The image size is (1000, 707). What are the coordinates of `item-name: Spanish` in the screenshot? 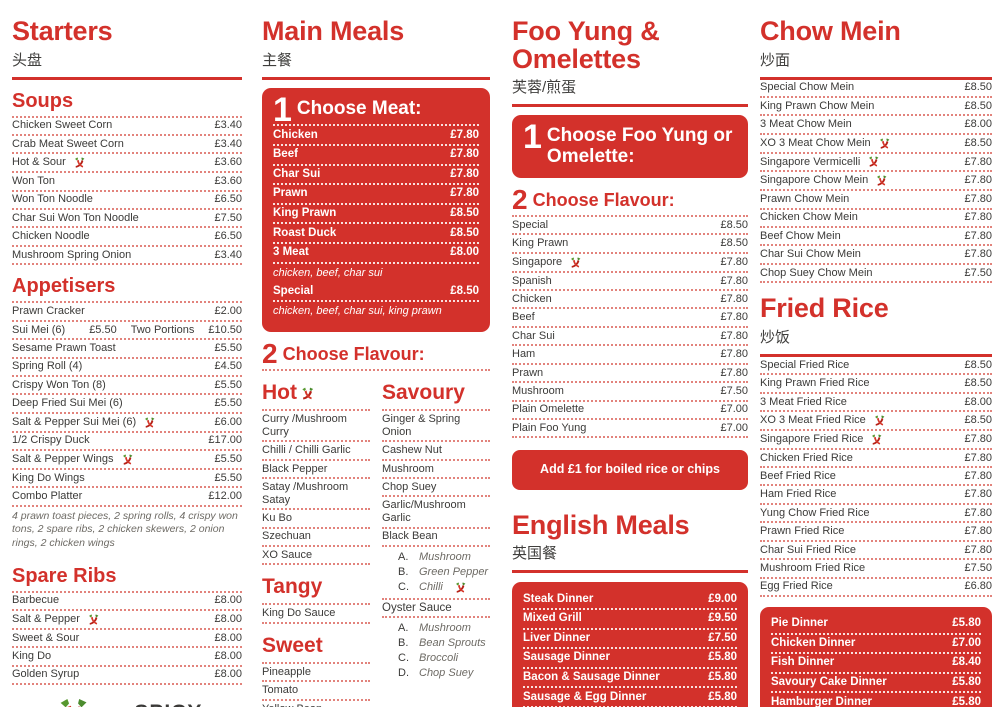 It's located at (532, 280).